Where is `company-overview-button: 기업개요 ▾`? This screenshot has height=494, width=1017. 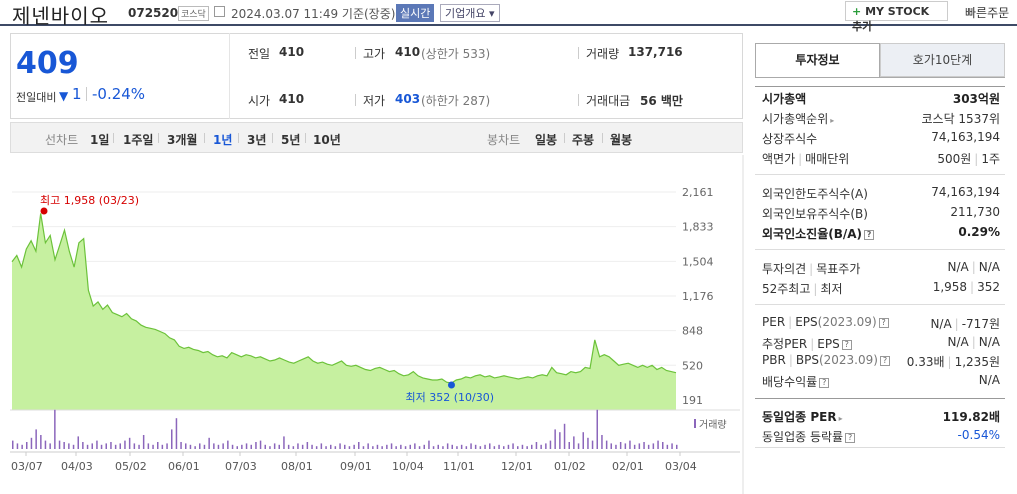 company-overview-button: 기업개요 ▾ is located at coordinates (470, 13).